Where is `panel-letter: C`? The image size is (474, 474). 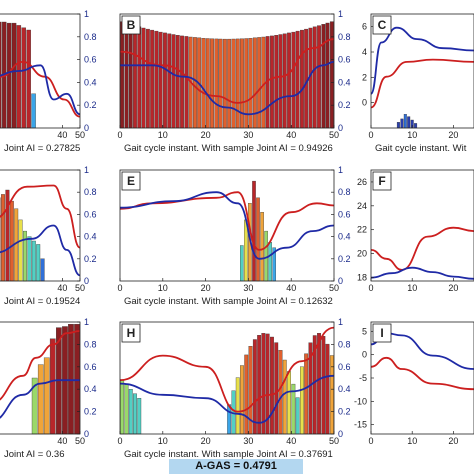 panel-letter: C is located at coordinates (382, 25).